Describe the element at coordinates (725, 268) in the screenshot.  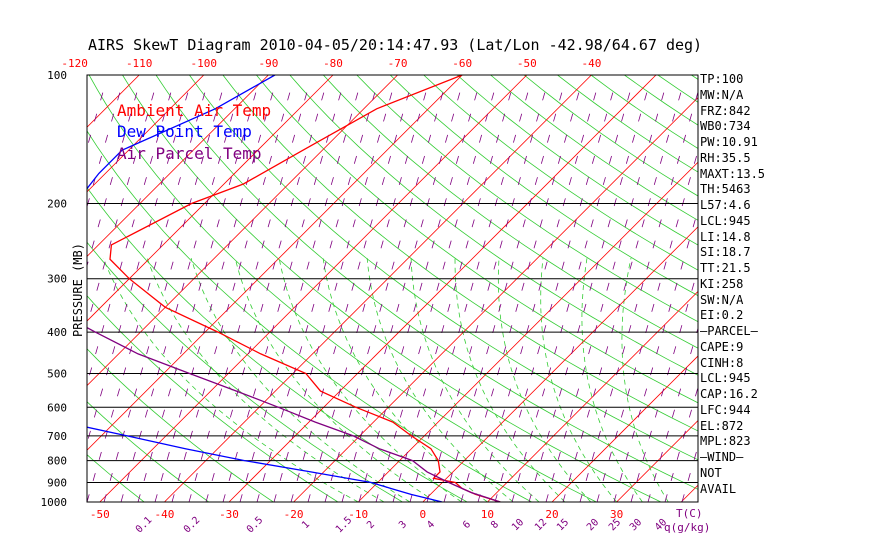
I see `stat-line: TT:21.5` at that location.